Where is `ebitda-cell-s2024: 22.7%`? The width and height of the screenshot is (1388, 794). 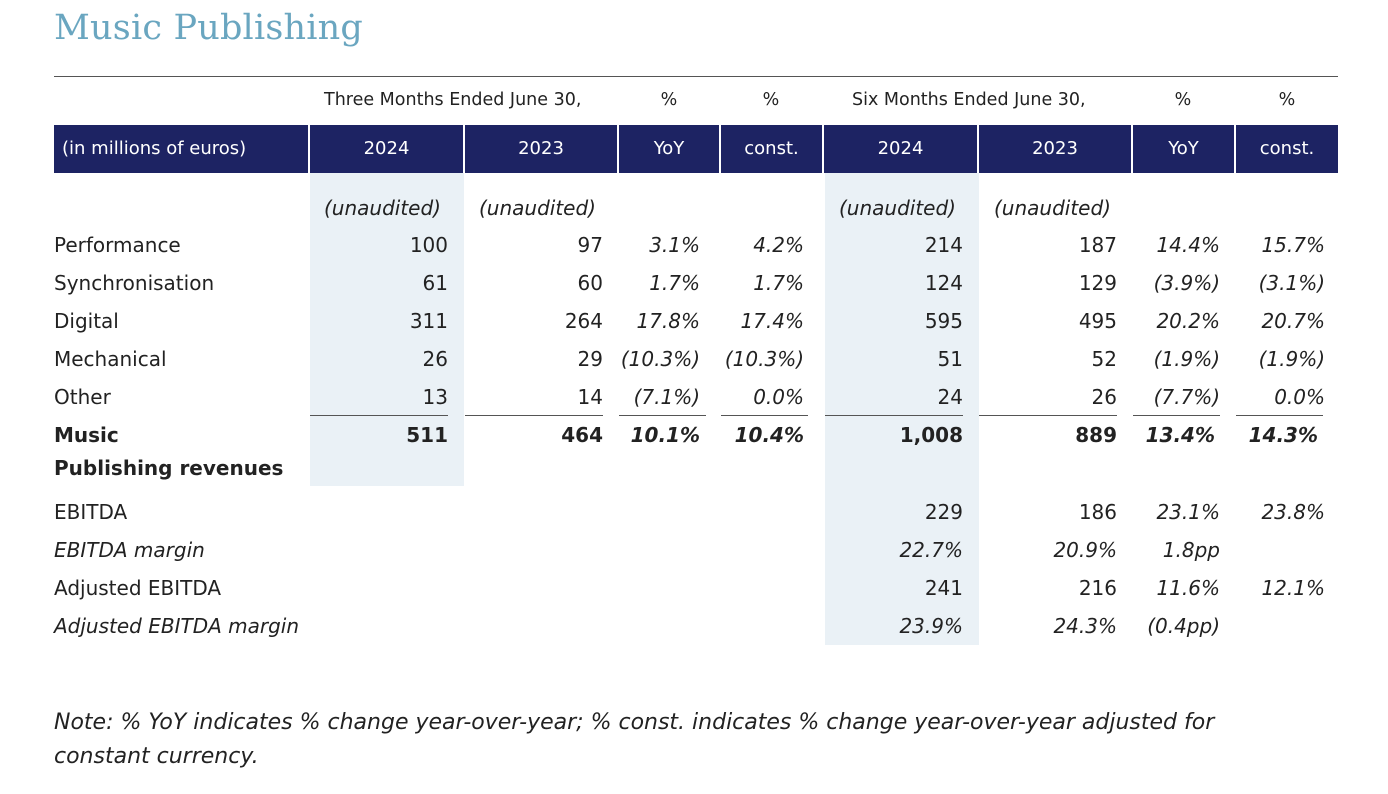
ebitda-cell-s2024: 22.7% is located at coordinates (931, 550).